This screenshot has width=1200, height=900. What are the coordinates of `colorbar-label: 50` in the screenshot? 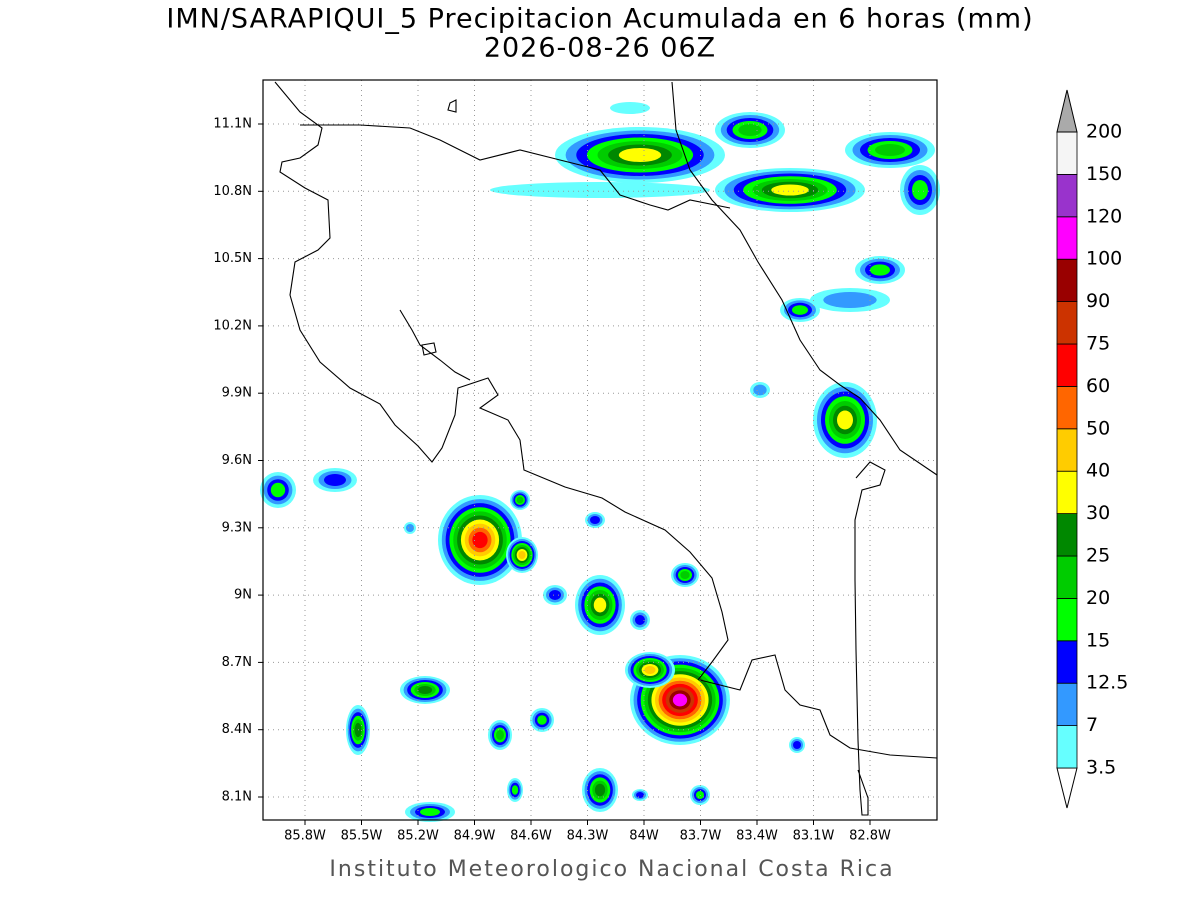 It's located at (1098, 428).